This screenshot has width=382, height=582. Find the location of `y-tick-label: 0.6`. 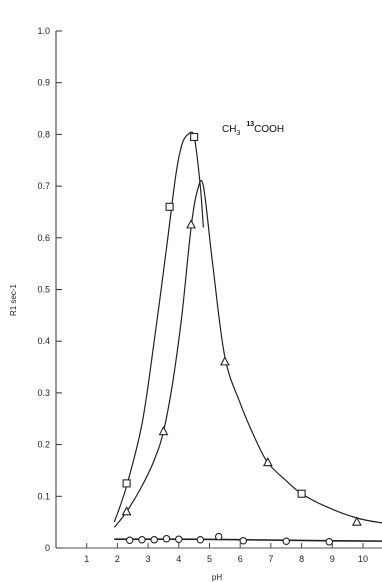

y-tick-label: 0.6 is located at coordinates (43, 238).